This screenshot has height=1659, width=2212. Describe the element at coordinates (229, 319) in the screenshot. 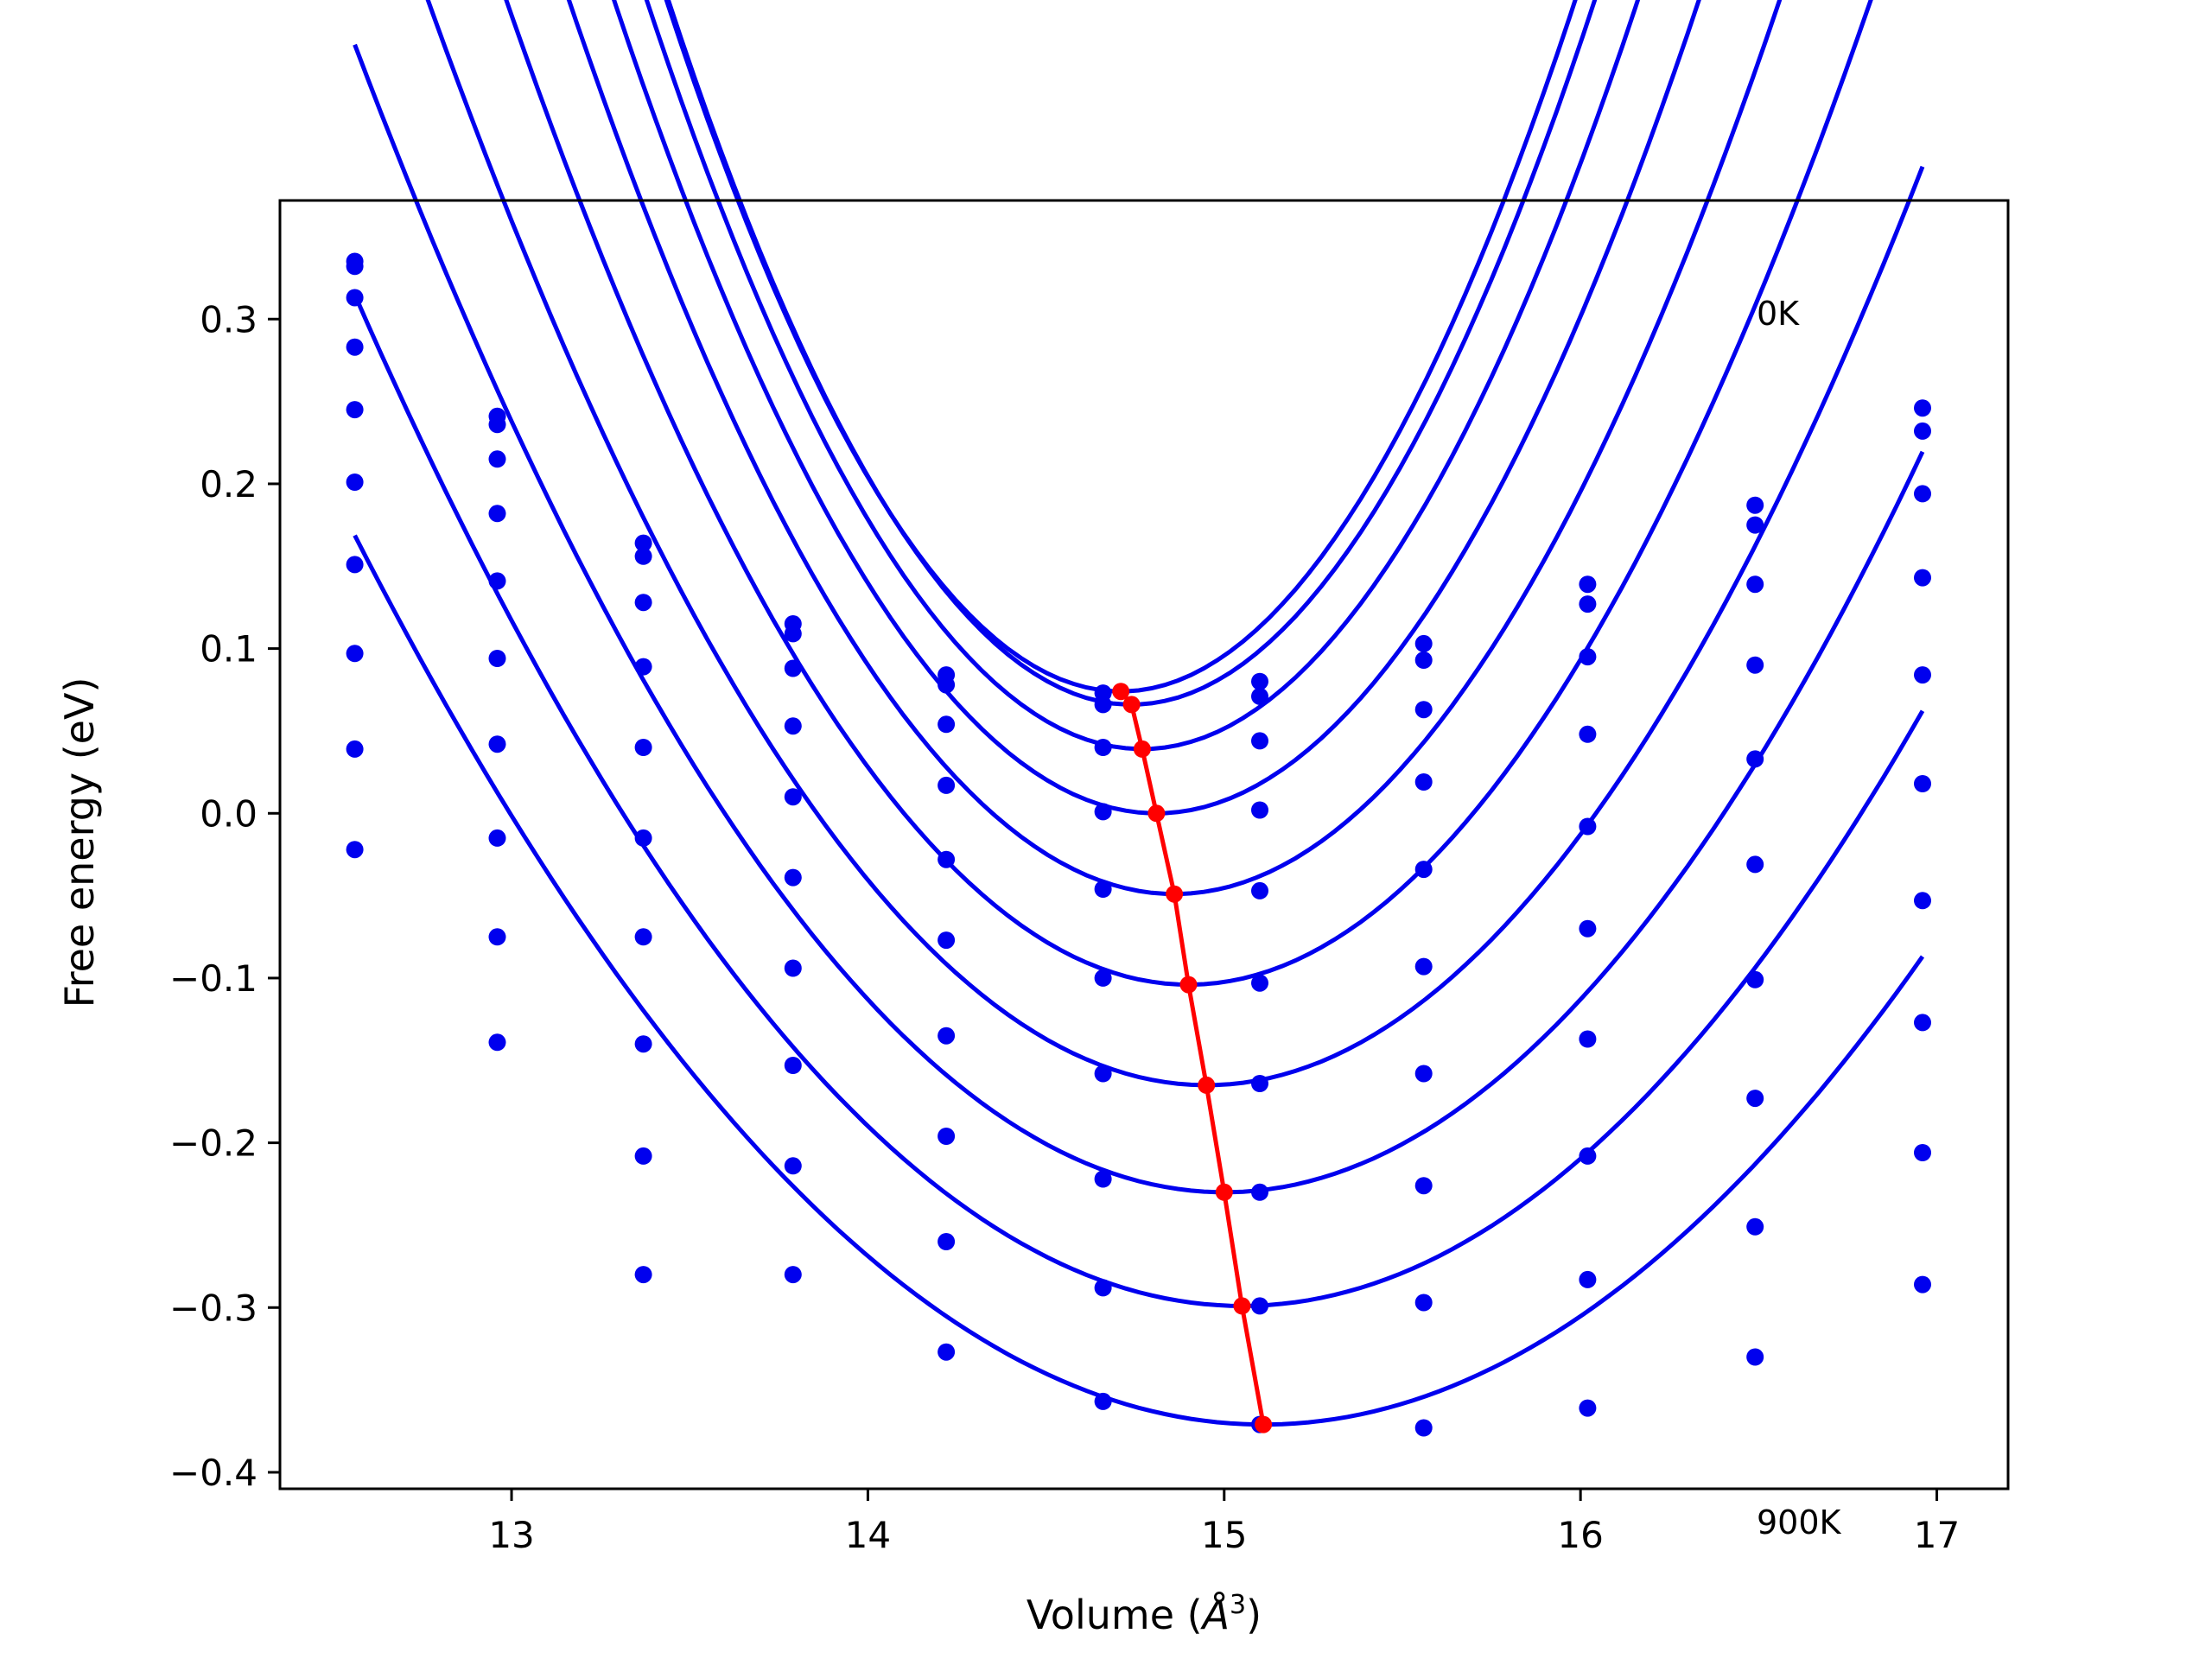

I see `y-tick-label: 0.3` at that location.